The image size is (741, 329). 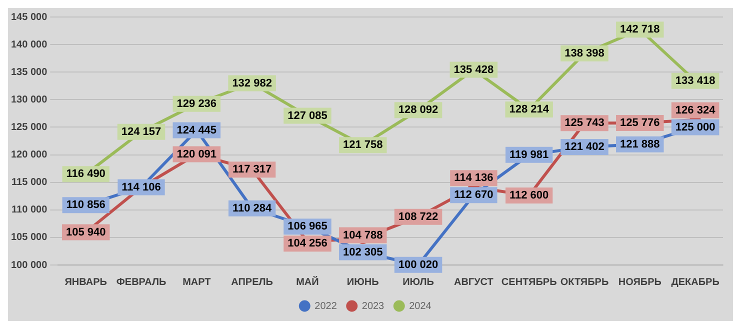 I want to click on data-label: 138 398, so click(x=584, y=53).